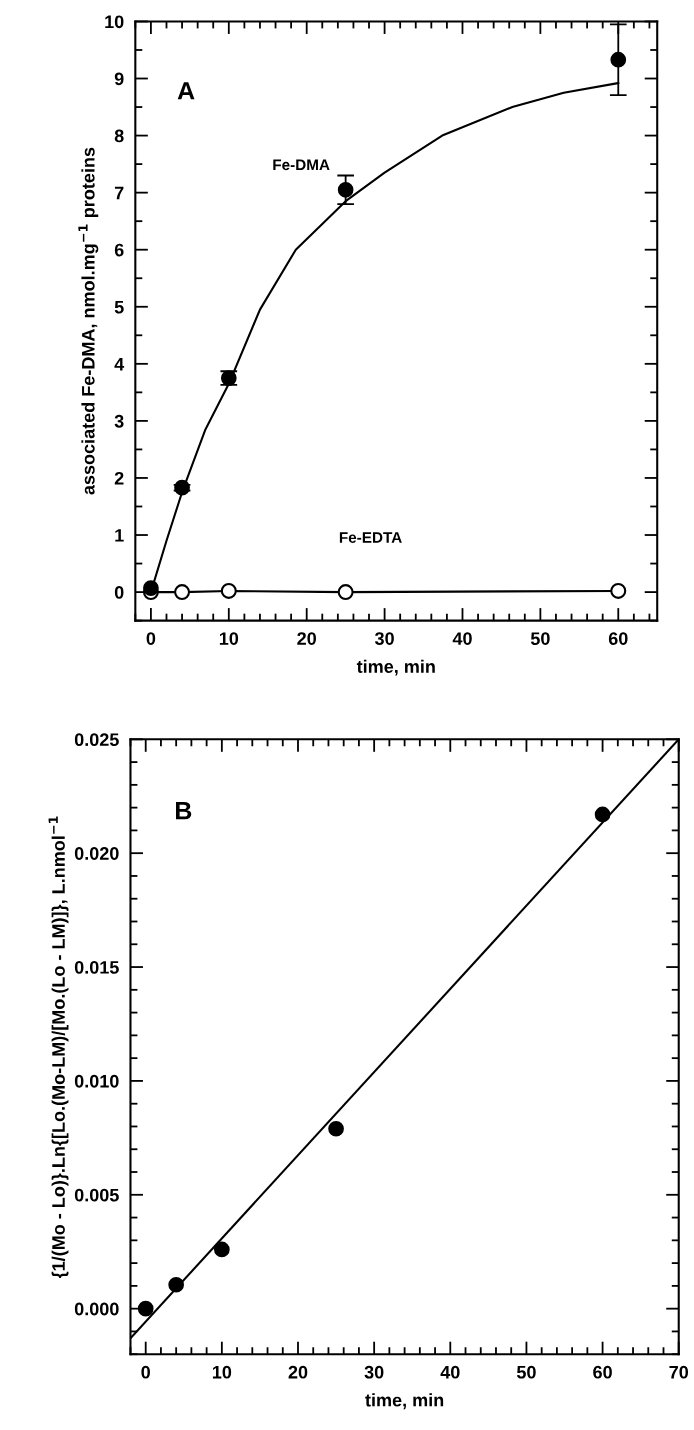 This screenshot has height=1430, width=694. I want to click on annotation: B, so click(184, 811).